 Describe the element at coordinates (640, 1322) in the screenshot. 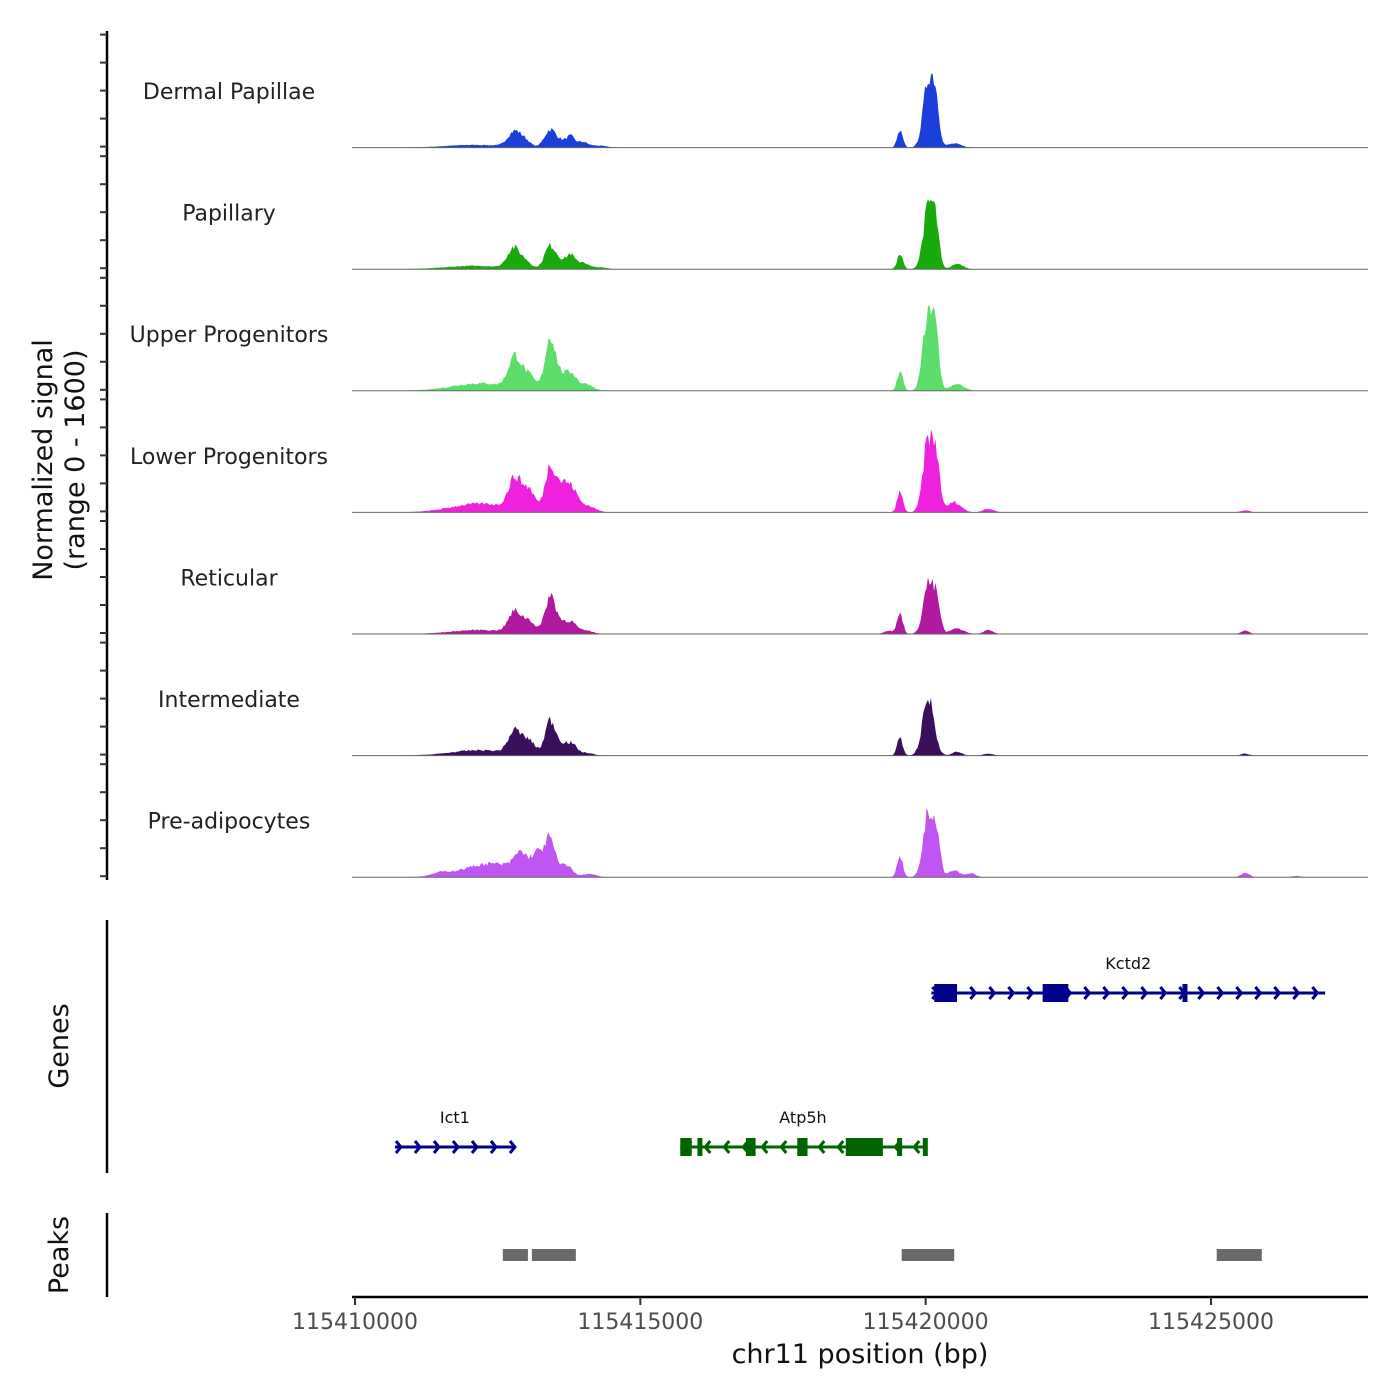

I see `x-tick-label: 115415000` at that location.